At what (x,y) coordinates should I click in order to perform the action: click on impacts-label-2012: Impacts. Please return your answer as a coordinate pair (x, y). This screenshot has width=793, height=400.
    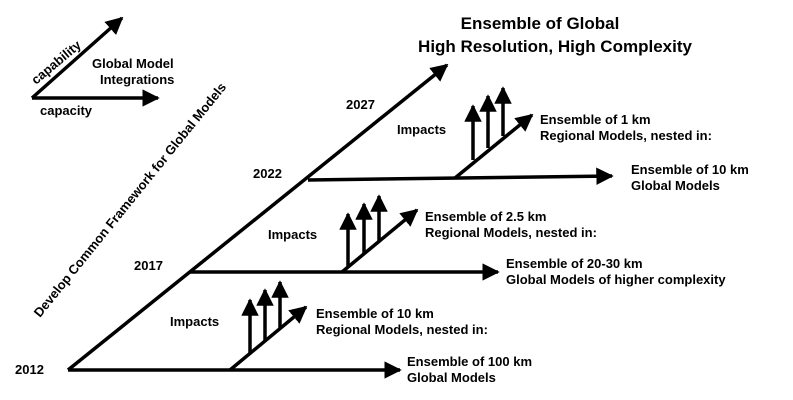
    Looking at the image, I should click on (194, 321).